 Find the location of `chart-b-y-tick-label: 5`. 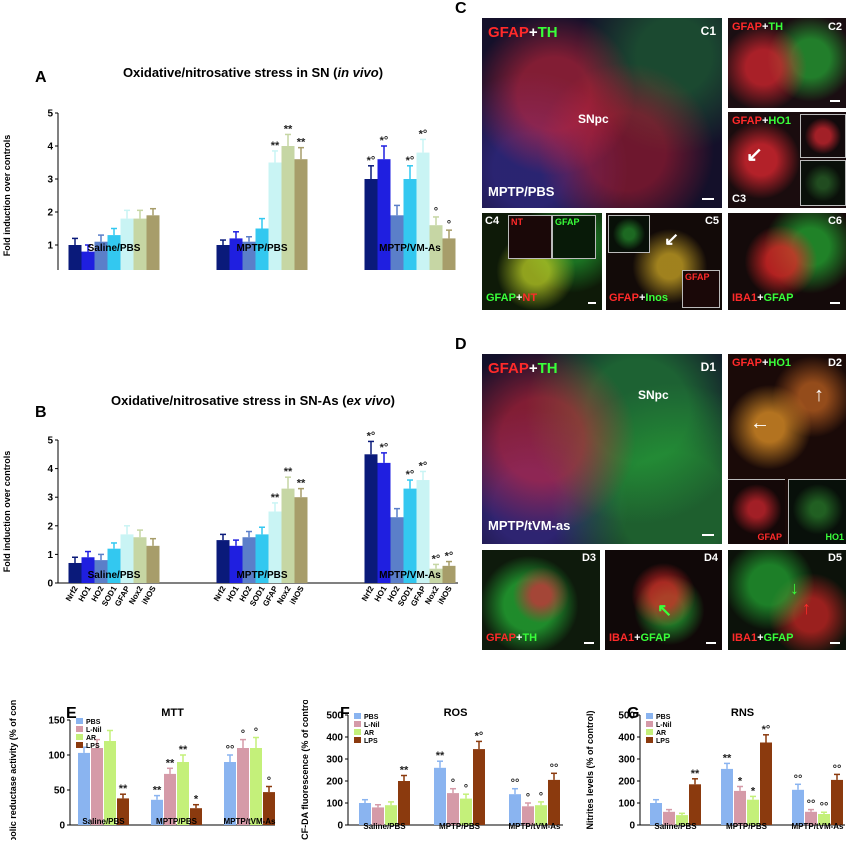

chart-b-y-tick-label: 5 is located at coordinates (50, 441).